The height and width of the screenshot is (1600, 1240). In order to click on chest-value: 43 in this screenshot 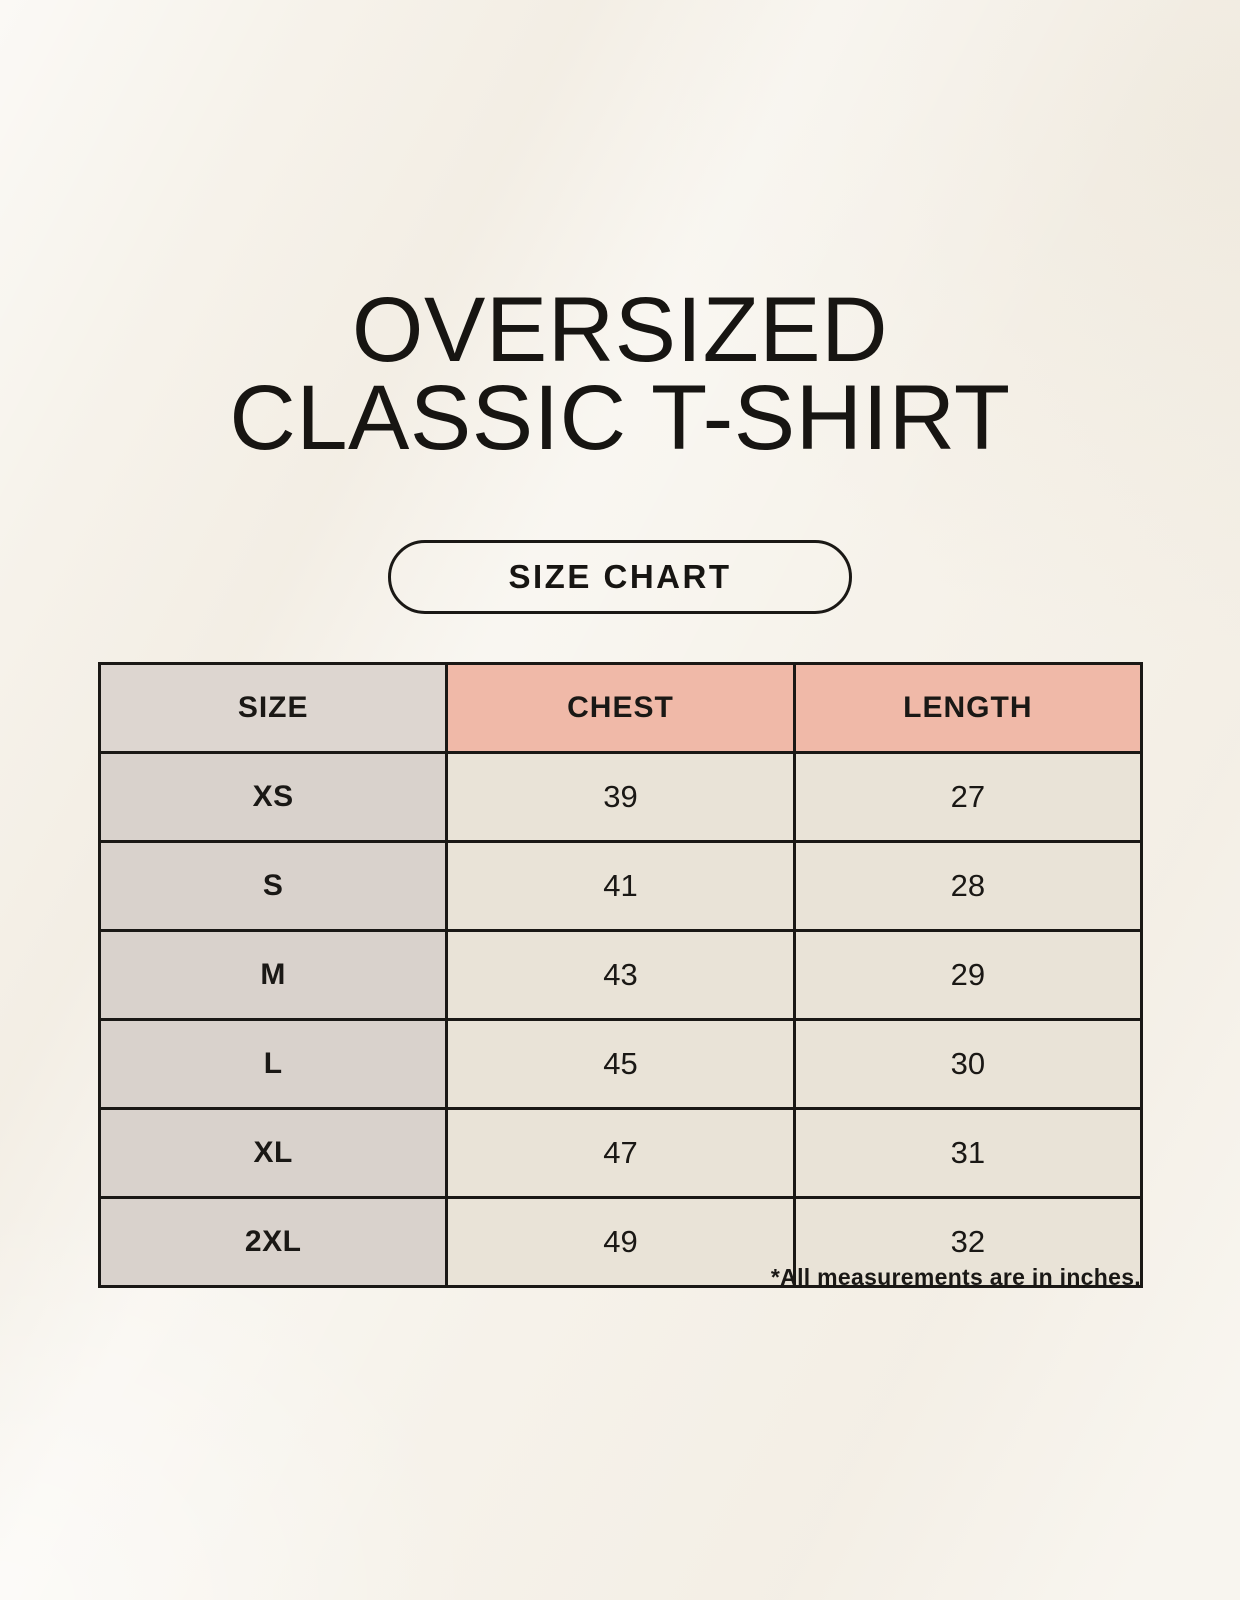, I will do `click(620, 975)`.